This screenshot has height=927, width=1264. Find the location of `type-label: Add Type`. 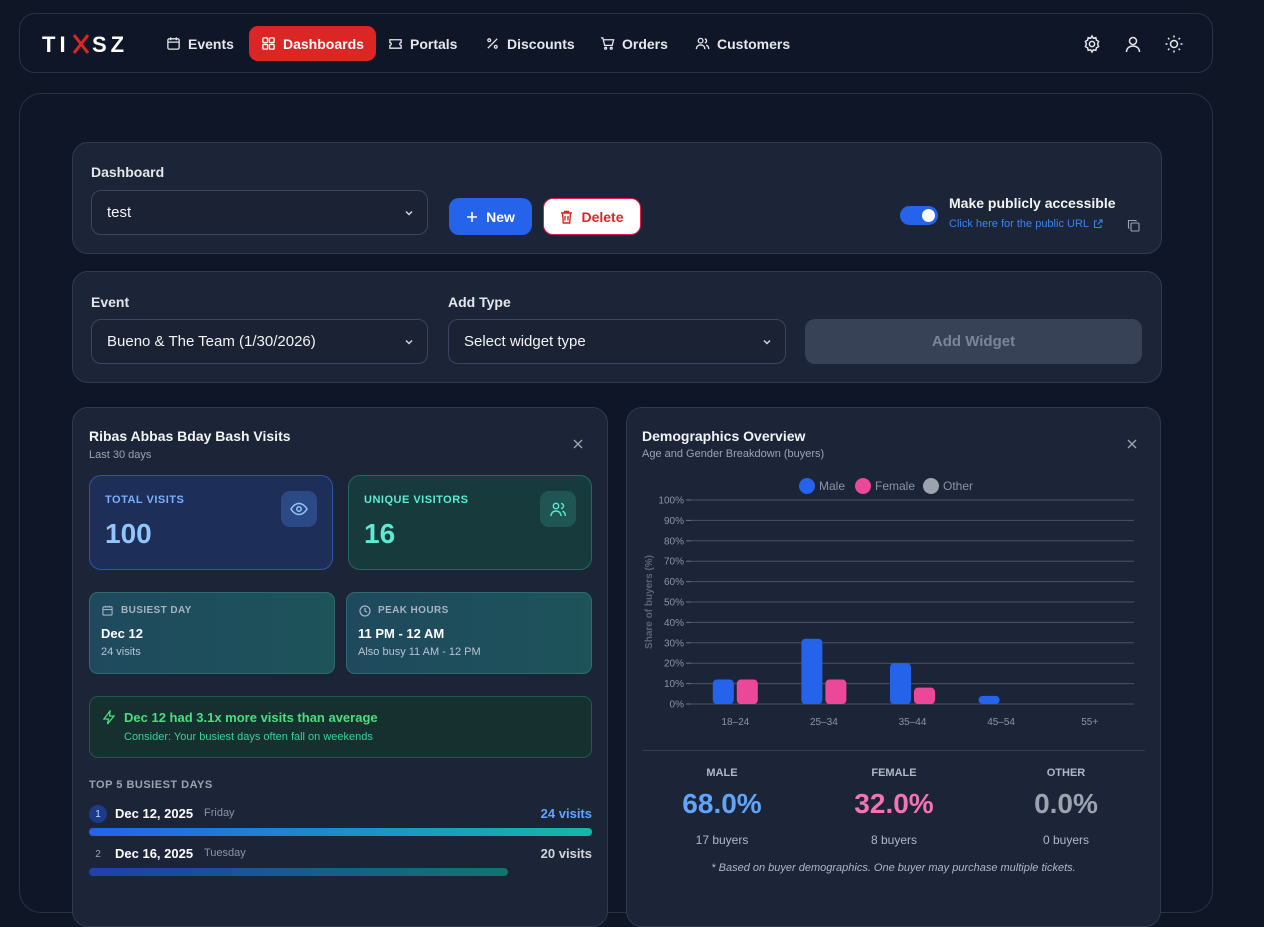

type-label: Add Type is located at coordinates (479, 302).